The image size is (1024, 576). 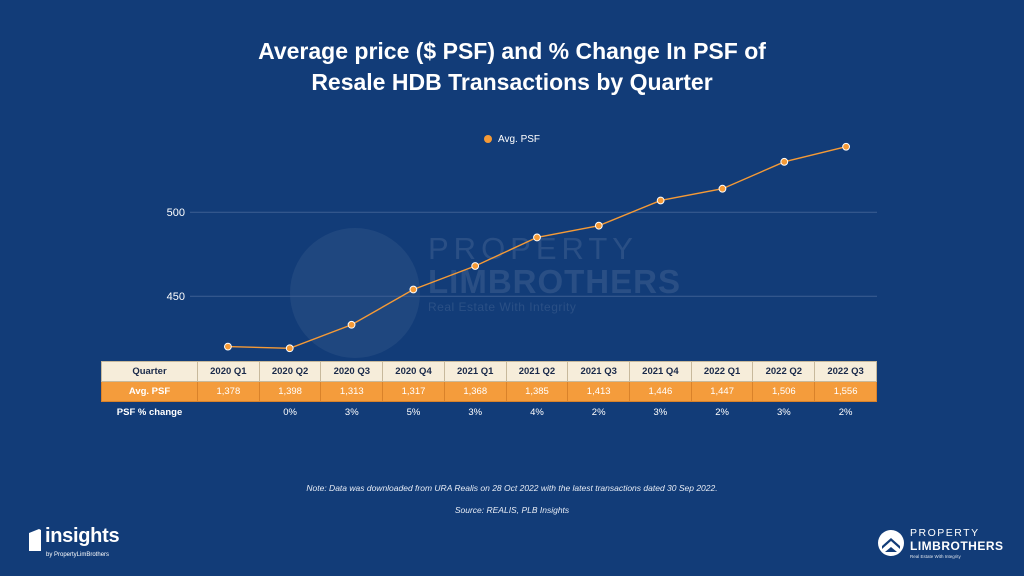 What do you see at coordinates (599, 391) in the screenshot?
I see `table-cell-psf: 1,413` at bounding box center [599, 391].